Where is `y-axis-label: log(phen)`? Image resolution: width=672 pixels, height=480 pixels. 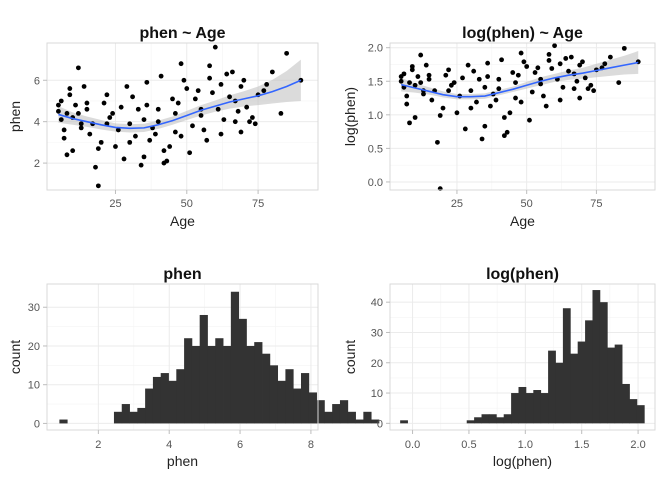 y-axis-label: log(phen) is located at coordinates (350, 116).